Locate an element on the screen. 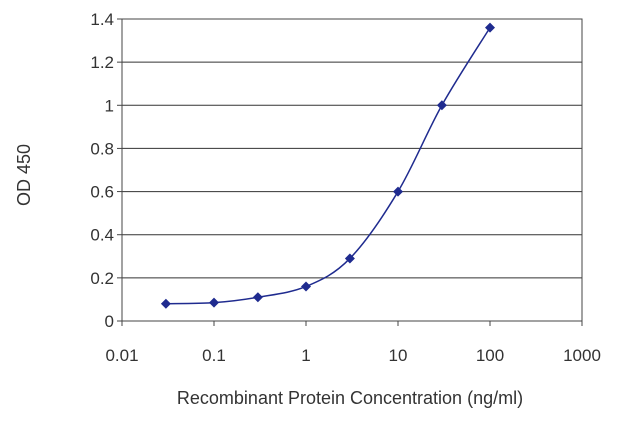 The height and width of the screenshot is (427, 640). y-tick-label: 0.2 is located at coordinates (102, 278).